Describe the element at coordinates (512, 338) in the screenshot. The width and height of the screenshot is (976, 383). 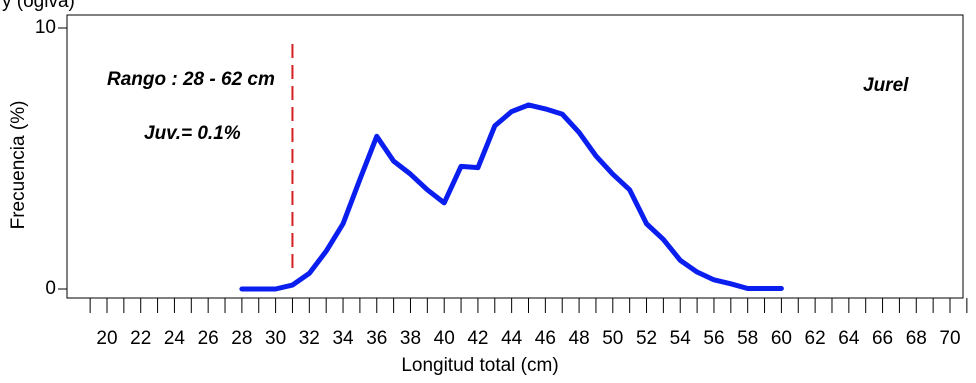
I see `x-tick-label: 44` at that location.